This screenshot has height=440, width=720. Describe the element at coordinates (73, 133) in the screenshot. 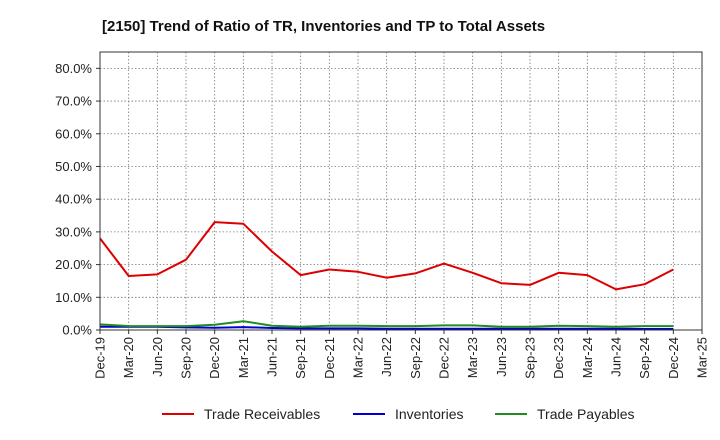

I see `y-tick-label: 60.0%` at that location.